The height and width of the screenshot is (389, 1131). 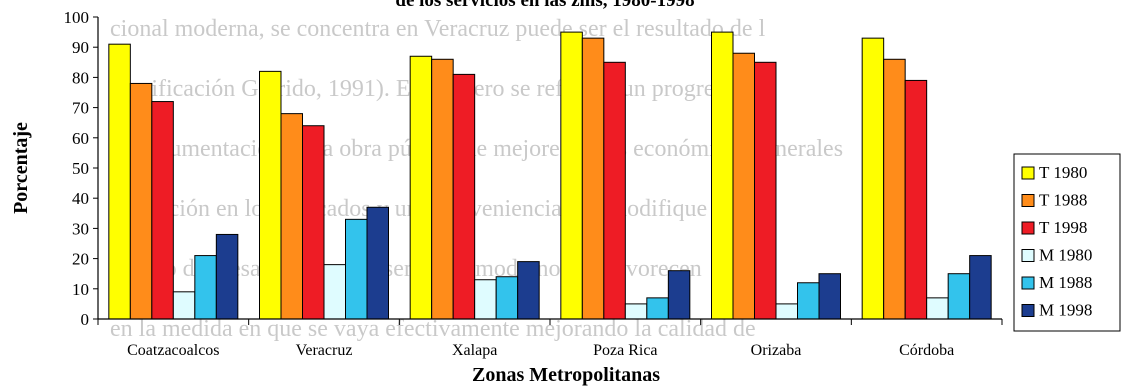 What do you see at coordinates (173, 350) in the screenshot?
I see `category-label: Coatzacoalcos` at bounding box center [173, 350].